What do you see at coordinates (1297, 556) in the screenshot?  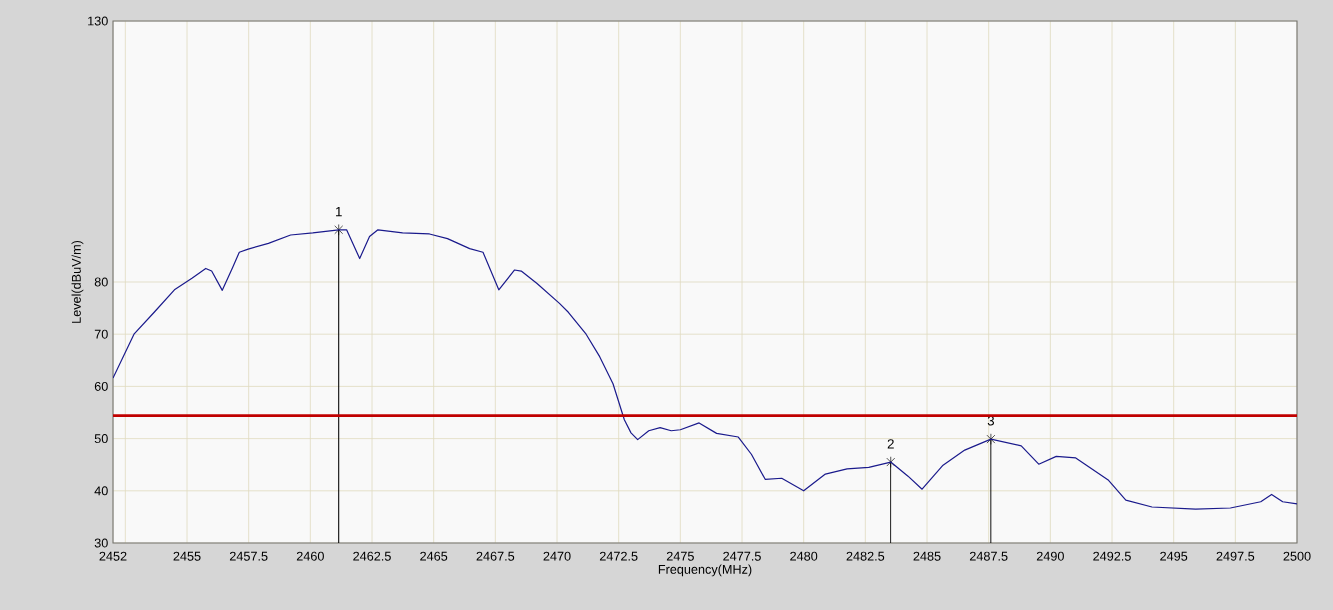 I see `x-tick-label: 2500` at bounding box center [1297, 556].